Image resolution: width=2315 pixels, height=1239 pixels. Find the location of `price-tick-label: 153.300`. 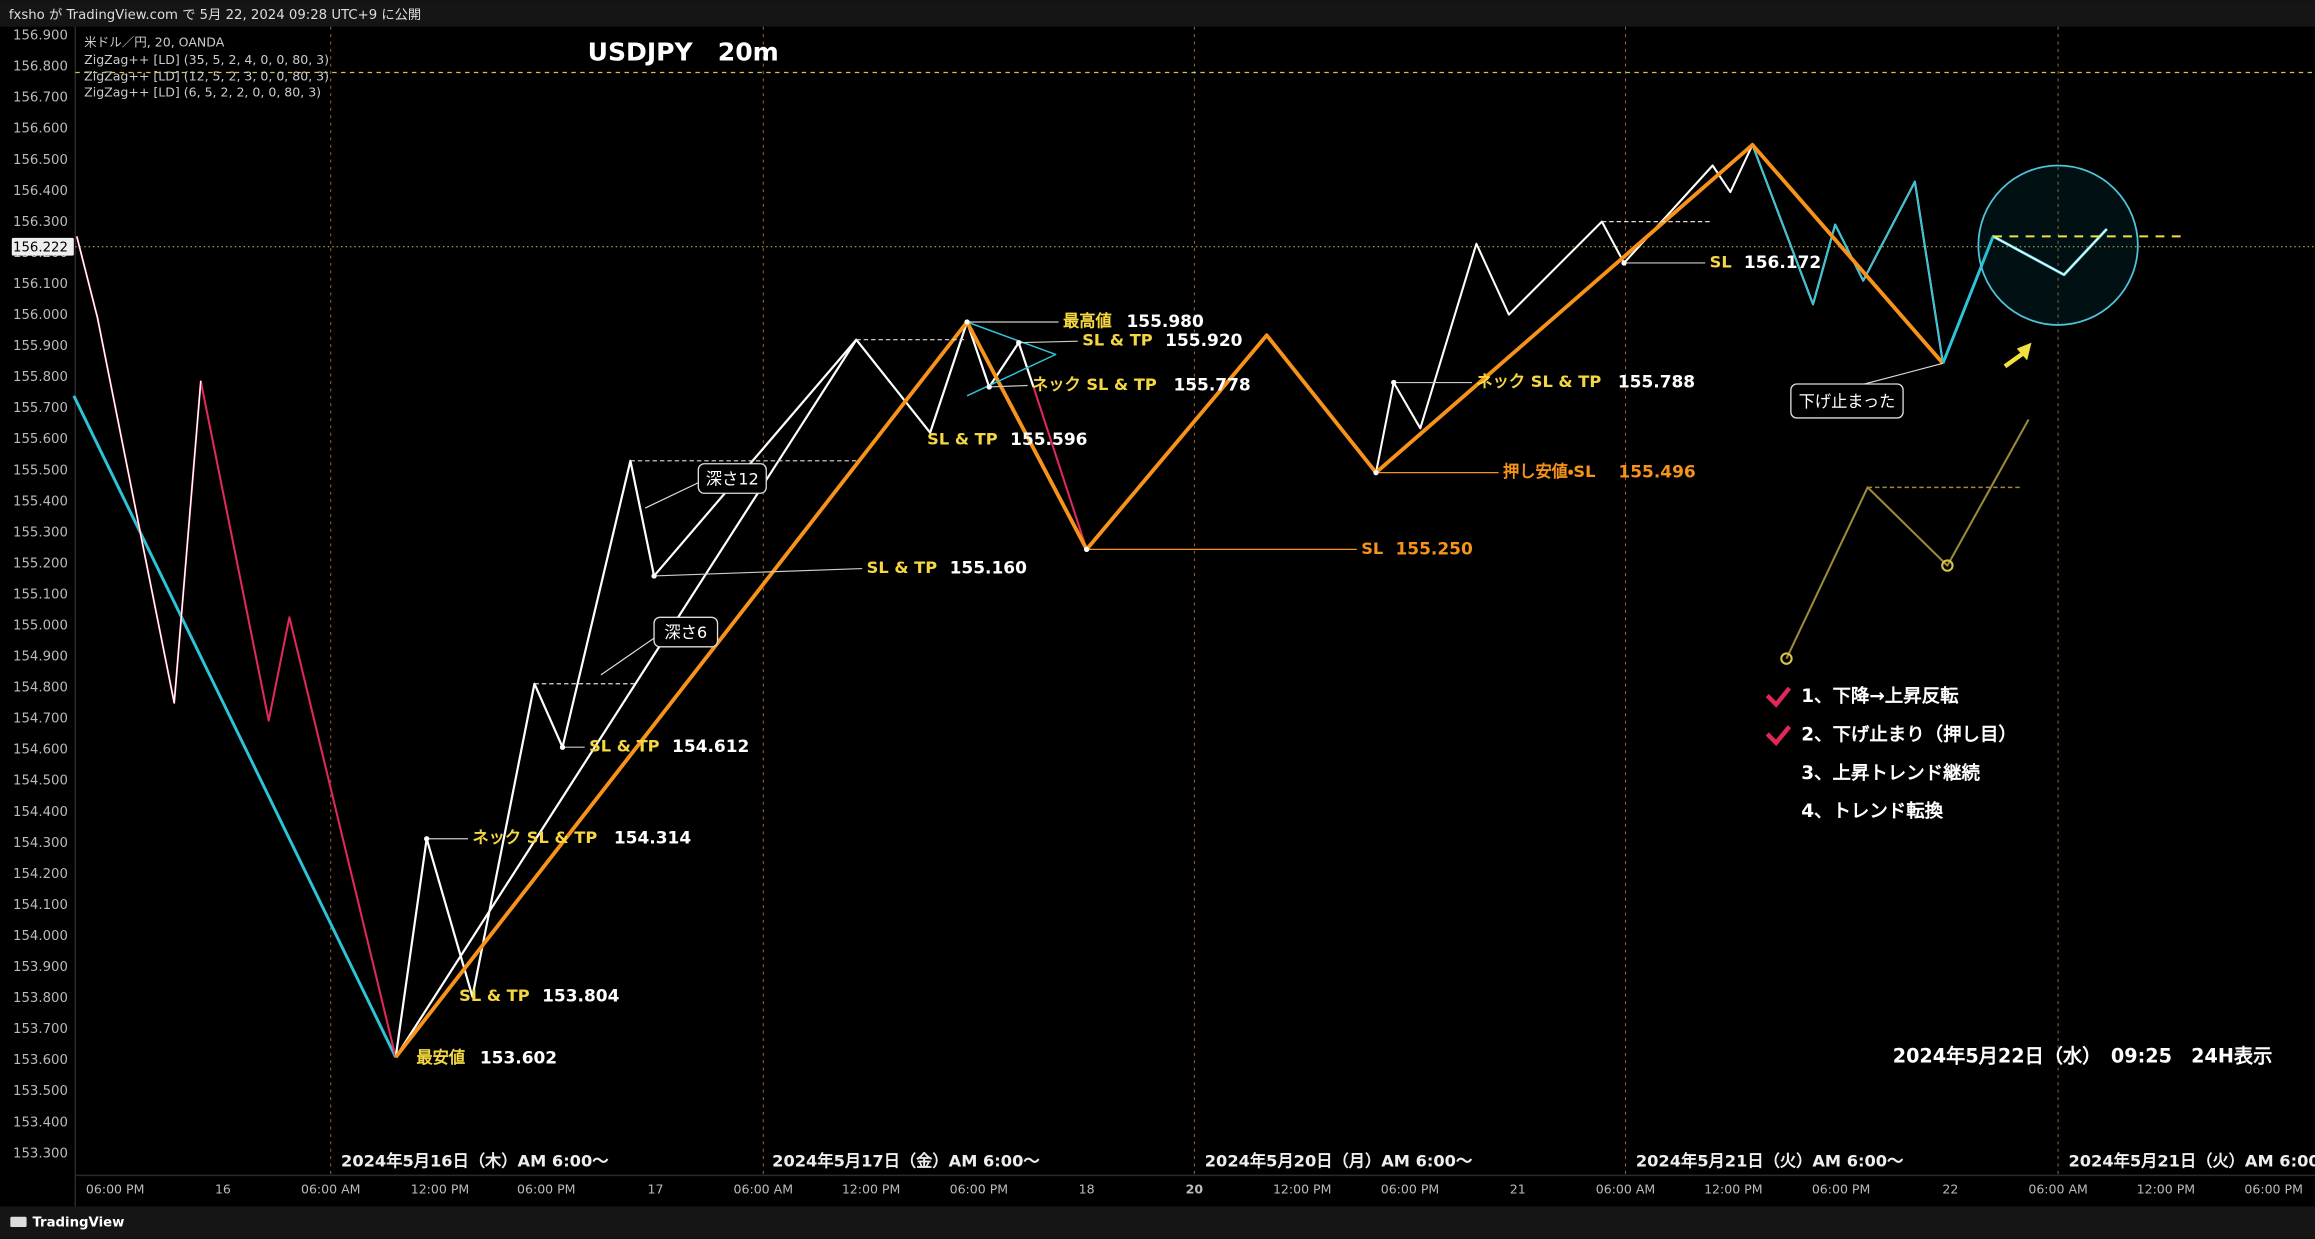

price-tick-label: 153.300 is located at coordinates (40, 1153).